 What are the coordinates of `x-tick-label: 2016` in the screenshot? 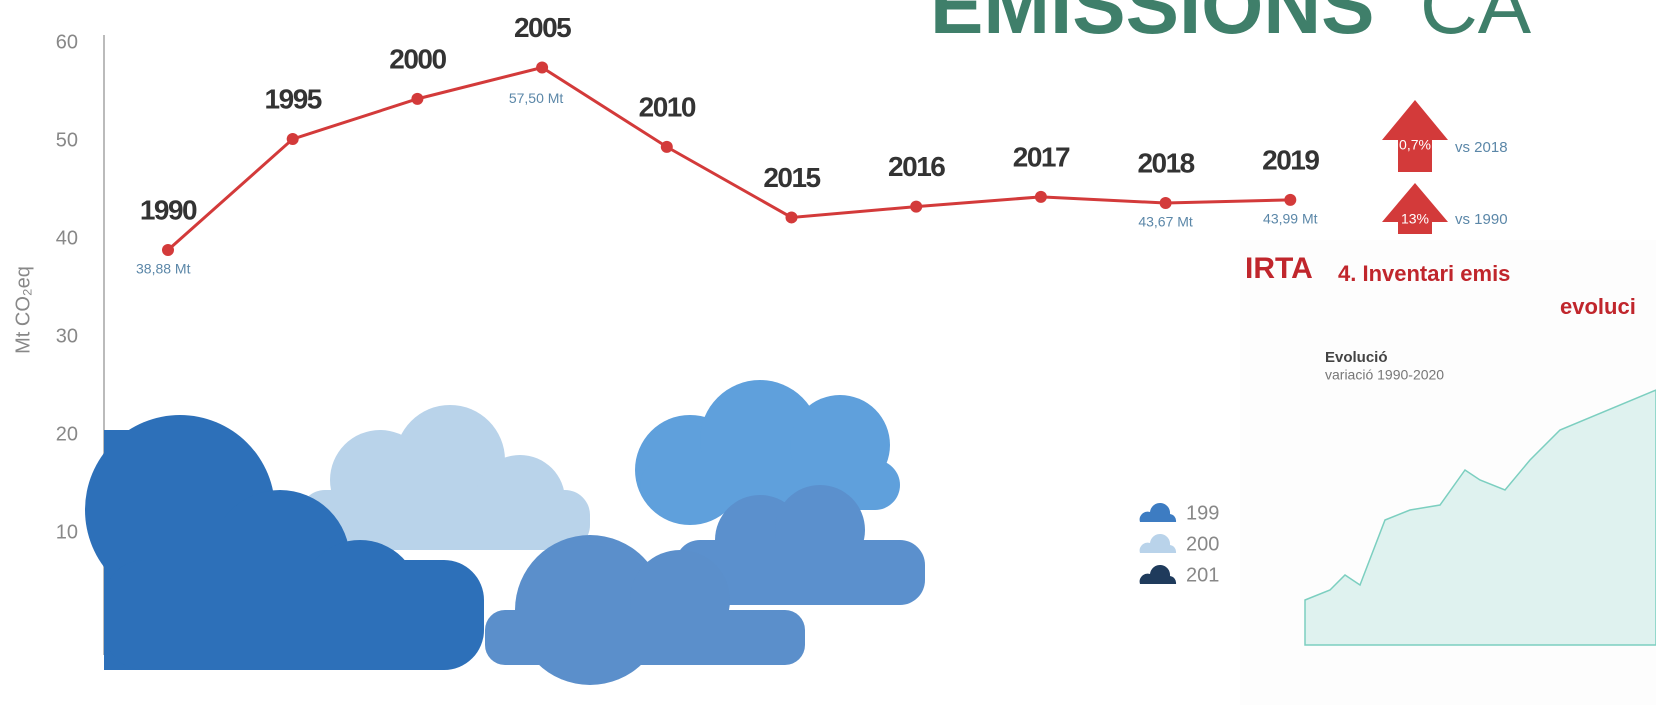 It's located at (916, 166).